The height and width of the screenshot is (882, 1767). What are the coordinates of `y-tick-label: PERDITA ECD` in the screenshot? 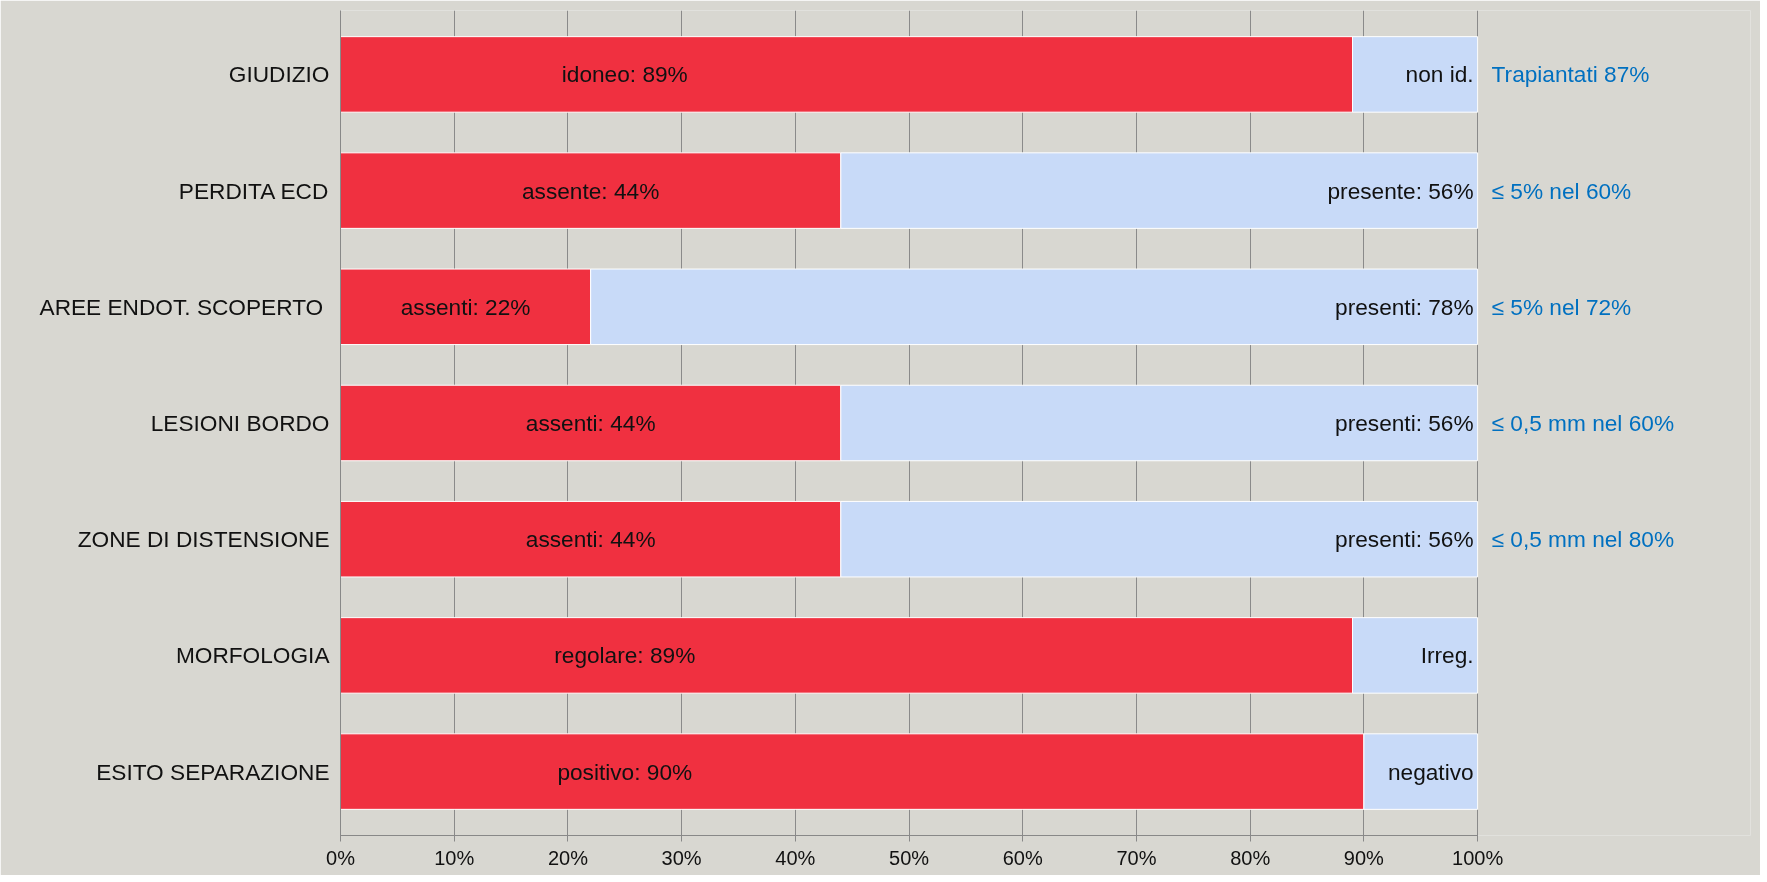 It's located at (253, 190).